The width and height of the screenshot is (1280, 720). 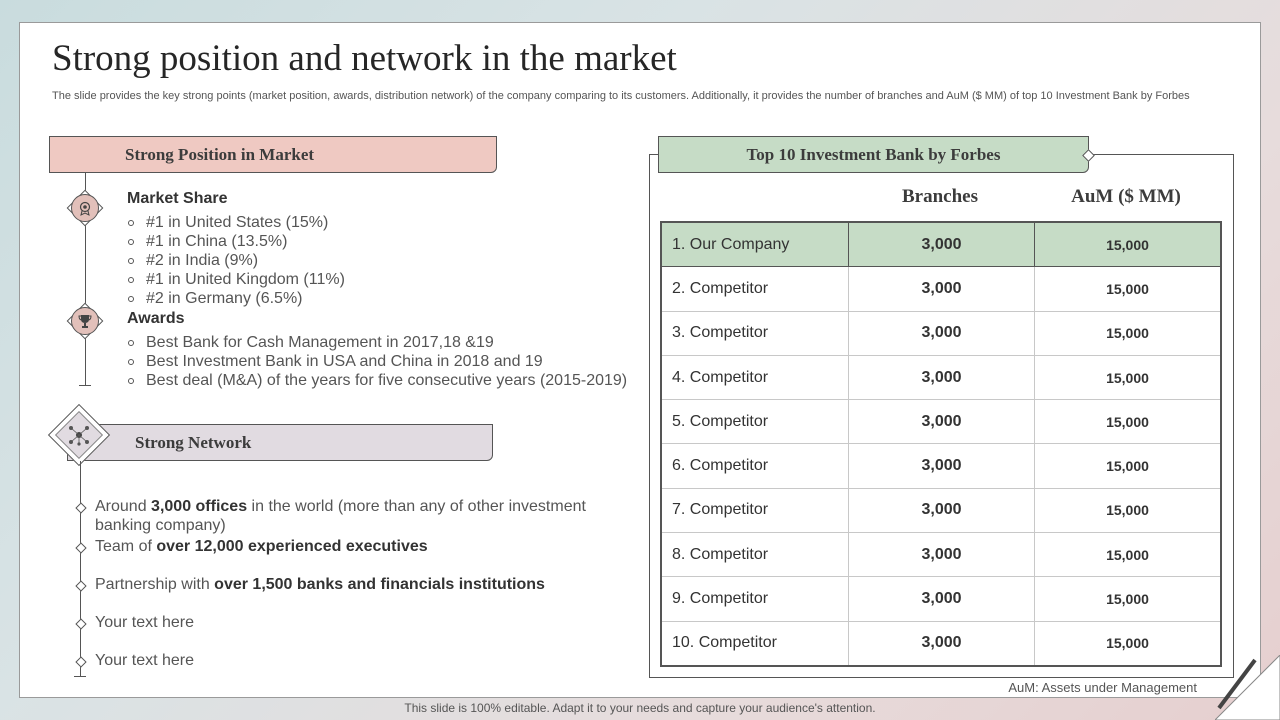 I want to click on table-row: 4. Competitor 3,000 15,000, so click(x=941, y=378).